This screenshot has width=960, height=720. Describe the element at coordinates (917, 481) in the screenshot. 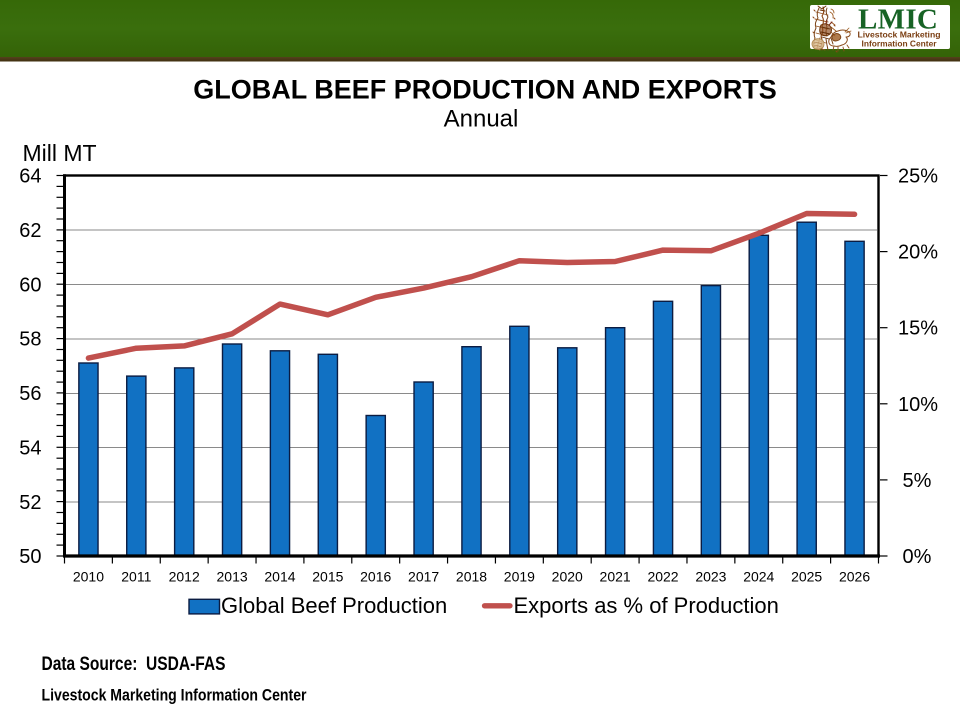

I see `svg-text: 5%` at that location.